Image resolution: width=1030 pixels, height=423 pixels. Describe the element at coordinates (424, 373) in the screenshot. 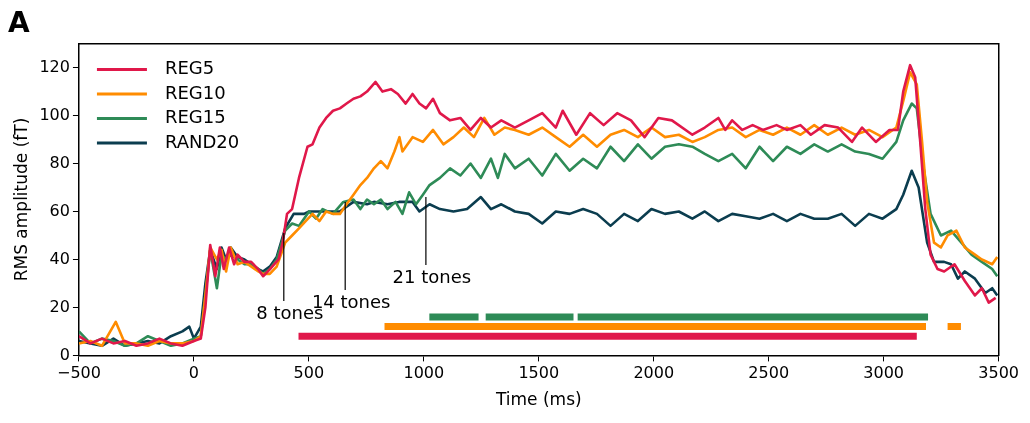

I see `x-tick-label: 1000` at that location.